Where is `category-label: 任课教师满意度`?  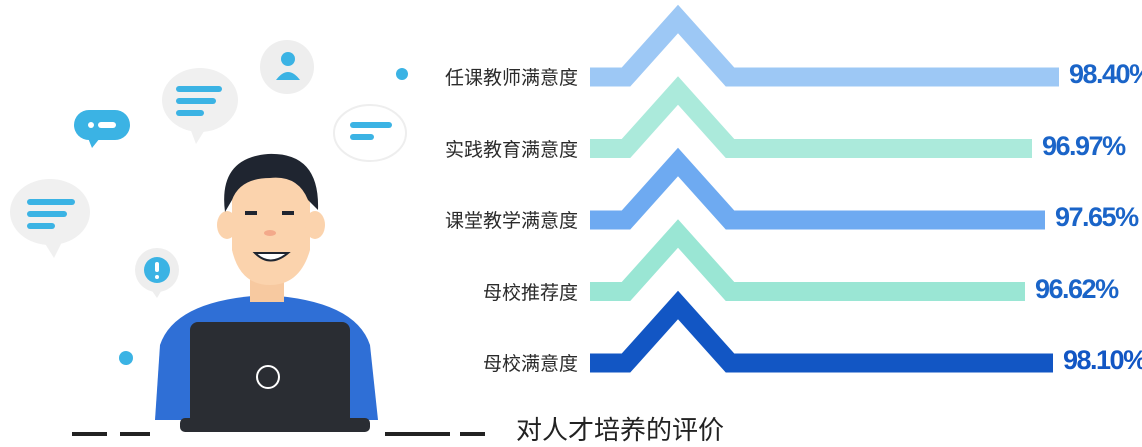 category-label: 任课教师满意度 is located at coordinates (511, 78).